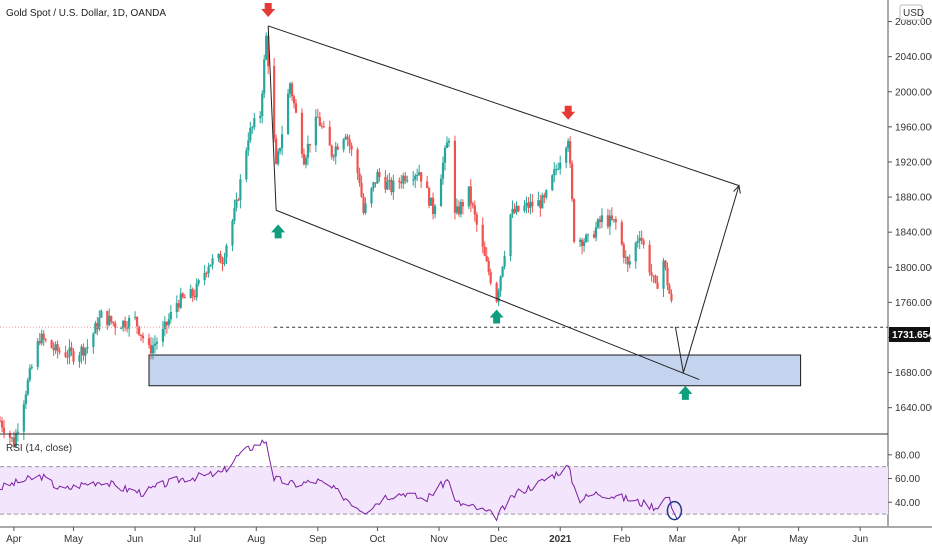 The image size is (932, 550). What do you see at coordinates (487, 295) in the screenshot?
I see `channel-lower-line` at bounding box center [487, 295].